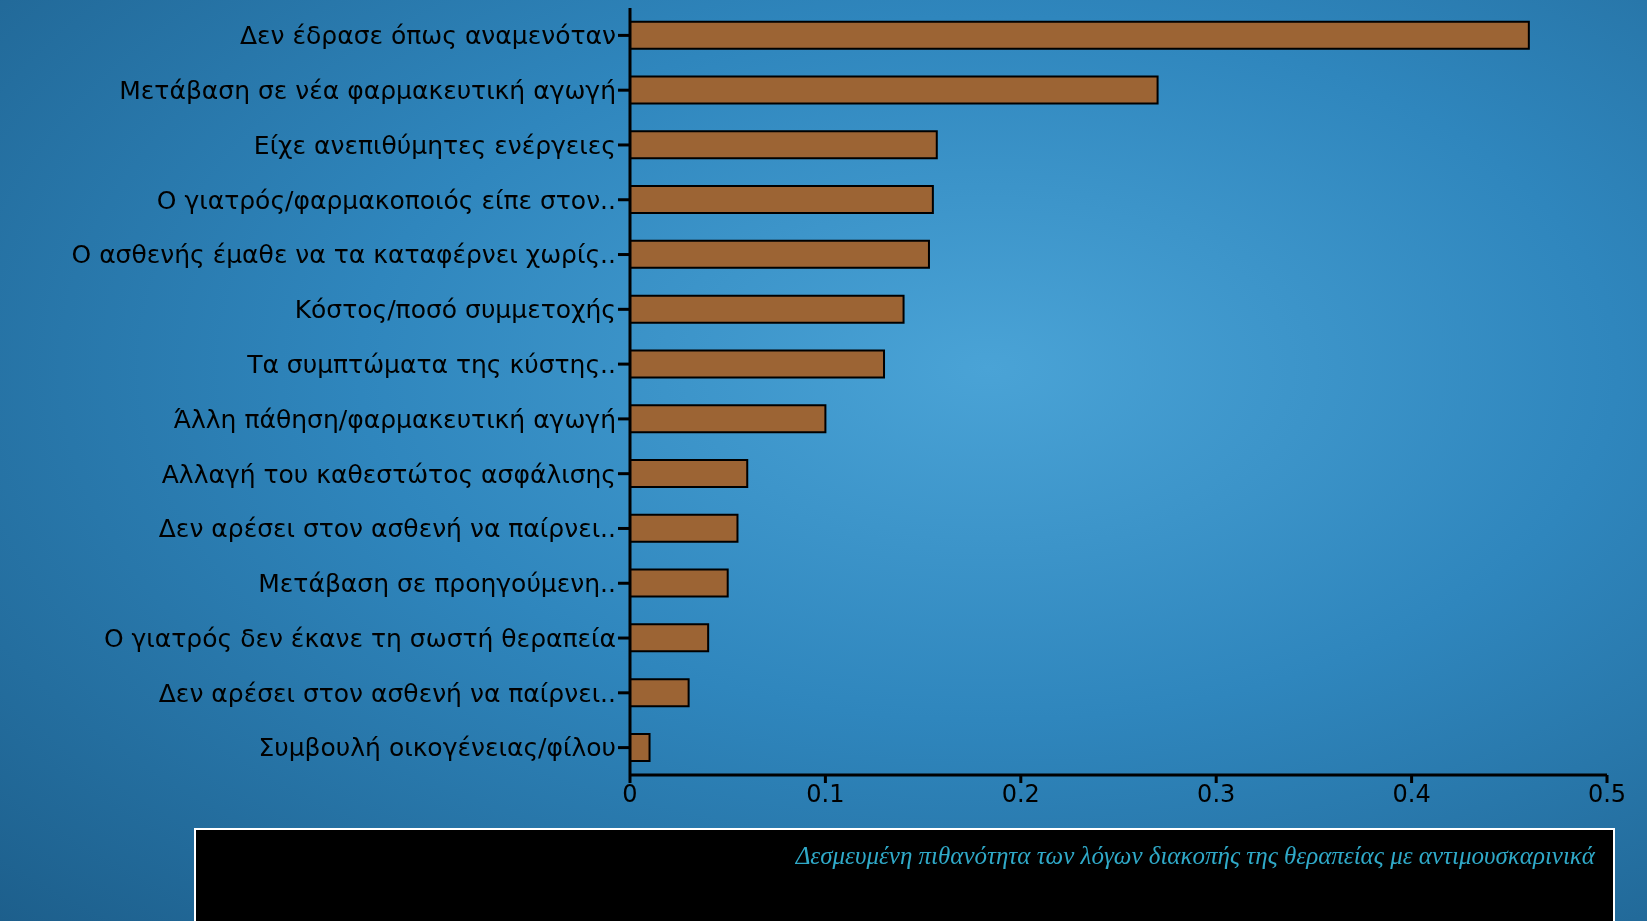 The height and width of the screenshot is (921, 1647). I want to click on y-tick-label: Αλλαγή του καθεστώτος ασφάλισης, so click(388, 474).